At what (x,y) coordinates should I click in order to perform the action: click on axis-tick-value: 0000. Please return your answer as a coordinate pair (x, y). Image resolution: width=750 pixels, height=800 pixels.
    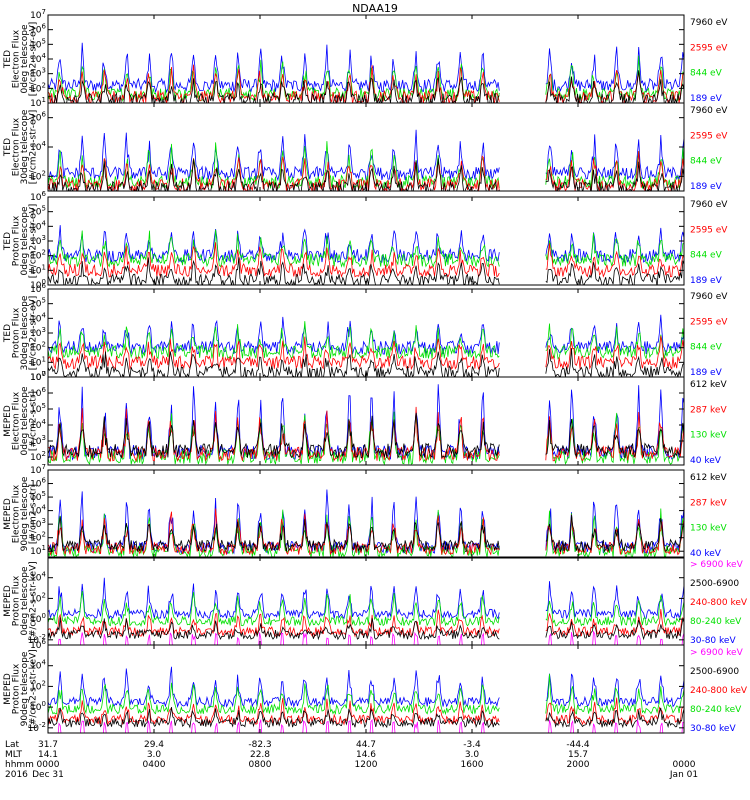
    Looking at the image, I should click on (684, 765).